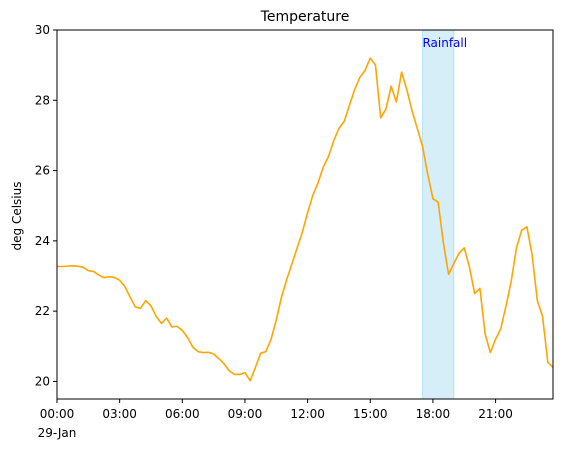  I want to click on chart-title: Temperature, so click(305, 17).